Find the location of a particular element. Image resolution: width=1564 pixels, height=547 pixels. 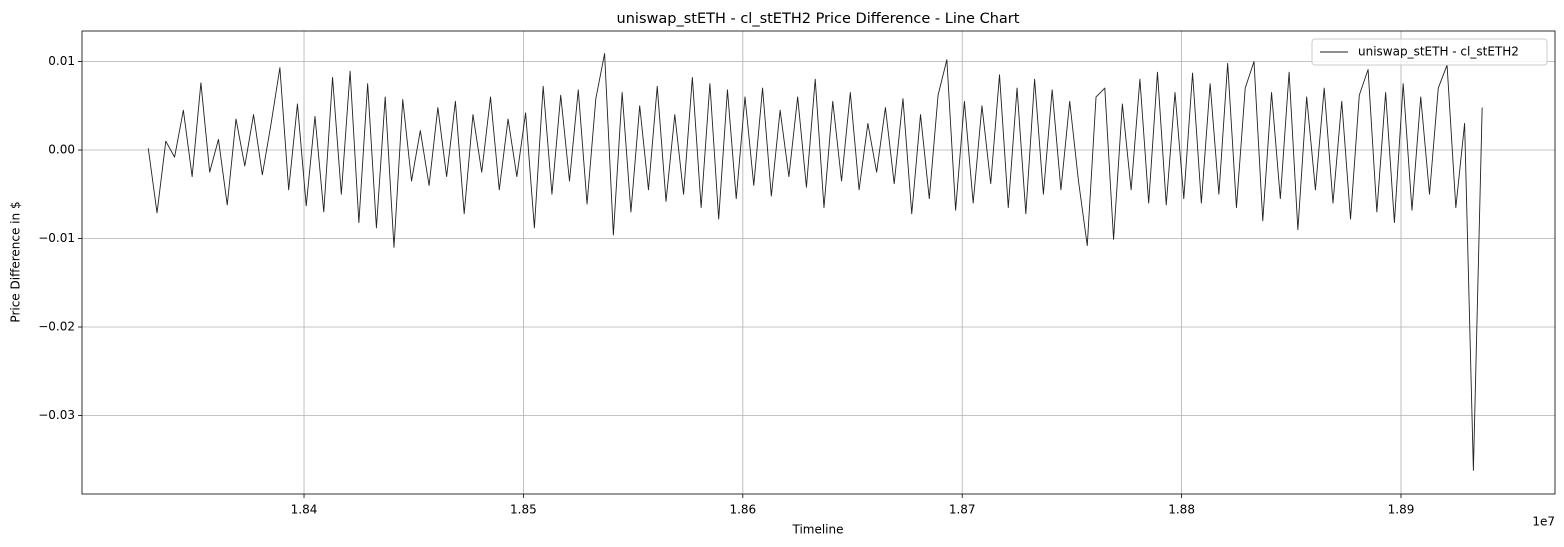

x-tick-label: 1.87 is located at coordinates (962, 510).